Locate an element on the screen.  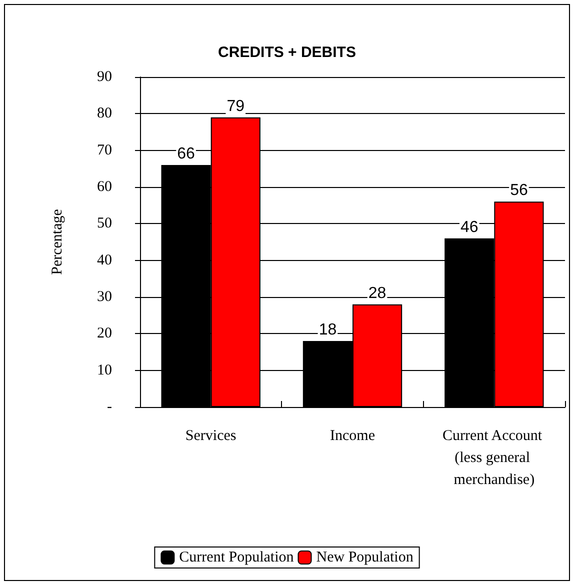
y-tick-label: - is located at coordinates (109, 407).